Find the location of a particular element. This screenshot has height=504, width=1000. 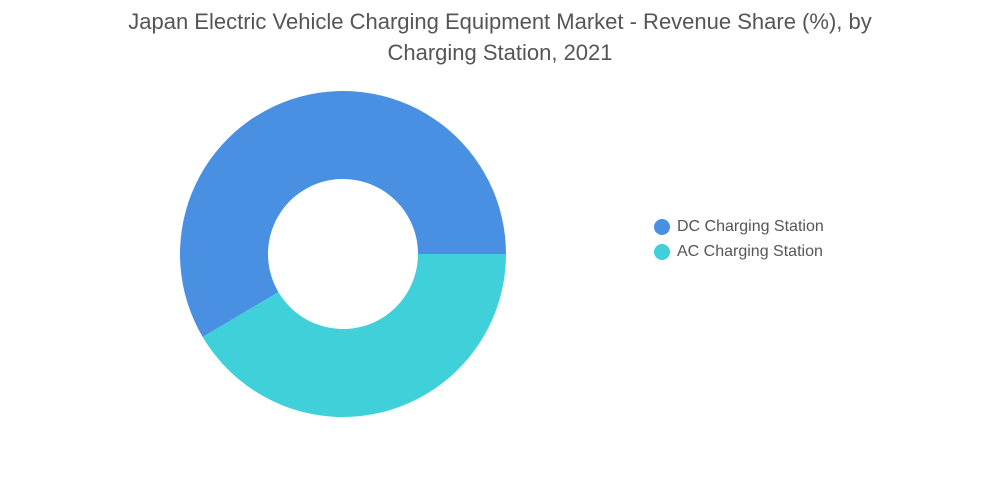

chart-legend: DC Charging Station AC Charging Station is located at coordinates (739, 239).